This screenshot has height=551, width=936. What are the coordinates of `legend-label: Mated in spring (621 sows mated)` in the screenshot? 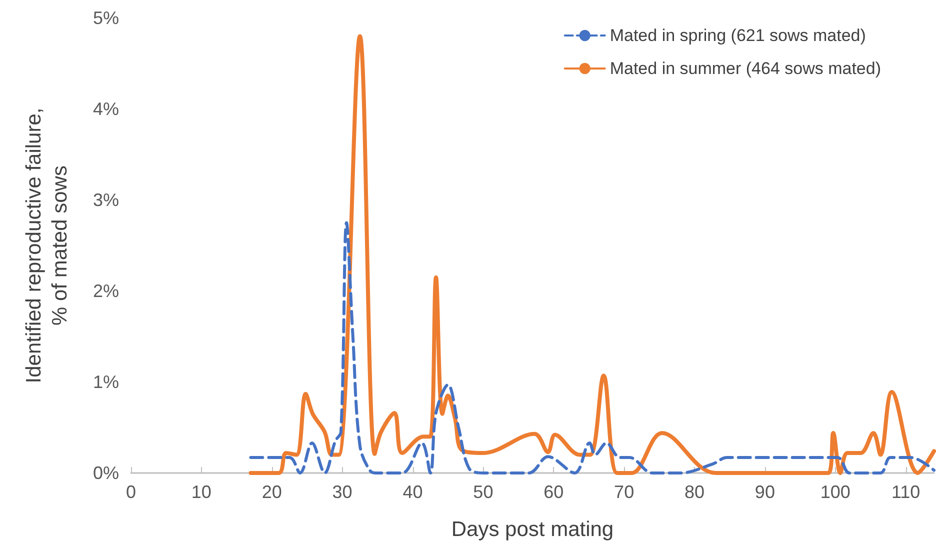 It's located at (738, 35).